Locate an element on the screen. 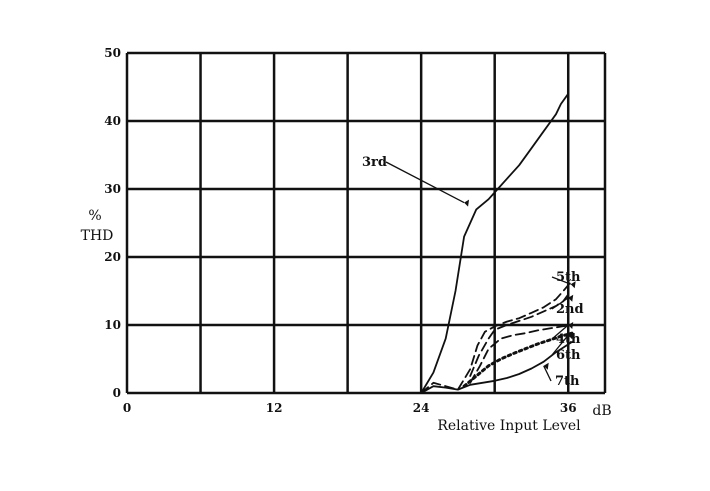 The width and height of the screenshot is (710, 491). x-tick-label: 12 is located at coordinates (274, 408).